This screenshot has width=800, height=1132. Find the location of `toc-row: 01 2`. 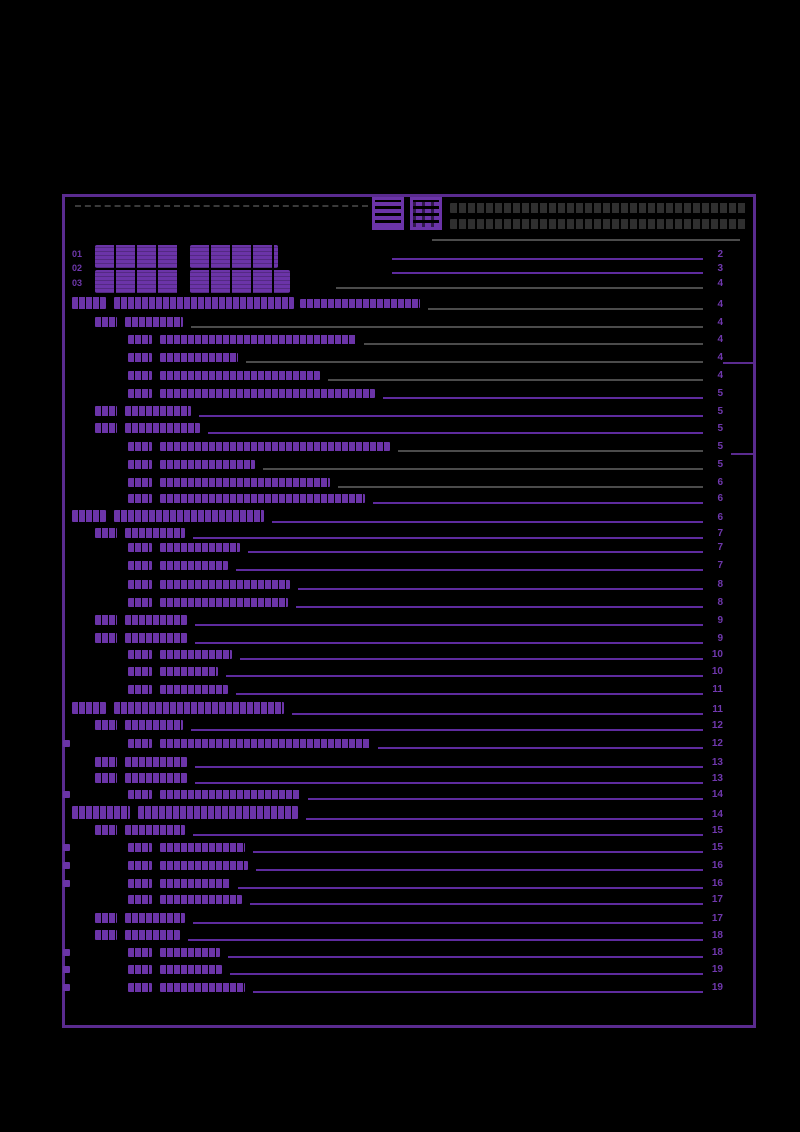

toc-row: 01 2 is located at coordinates (400, 254).